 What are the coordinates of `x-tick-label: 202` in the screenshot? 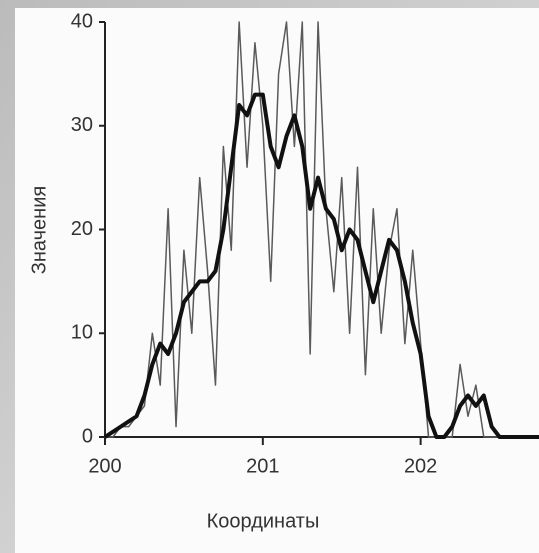 It's located at (420, 466).